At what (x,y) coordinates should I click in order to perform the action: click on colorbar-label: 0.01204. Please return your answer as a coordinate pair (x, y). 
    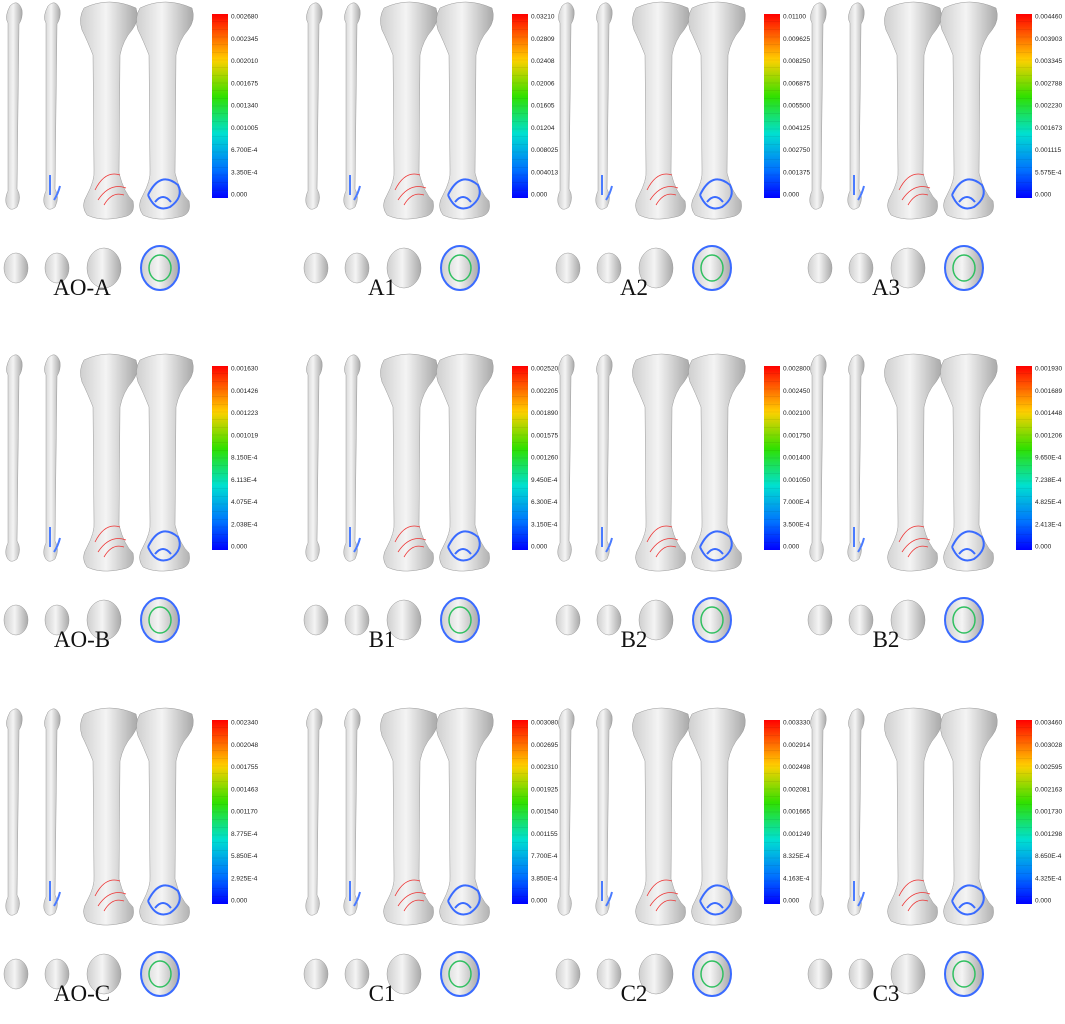
    Looking at the image, I should click on (543, 128).